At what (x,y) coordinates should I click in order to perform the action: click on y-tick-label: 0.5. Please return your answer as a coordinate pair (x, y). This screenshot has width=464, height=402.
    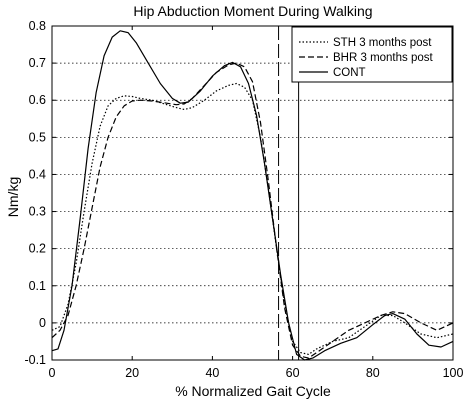
    Looking at the image, I should click on (37, 137).